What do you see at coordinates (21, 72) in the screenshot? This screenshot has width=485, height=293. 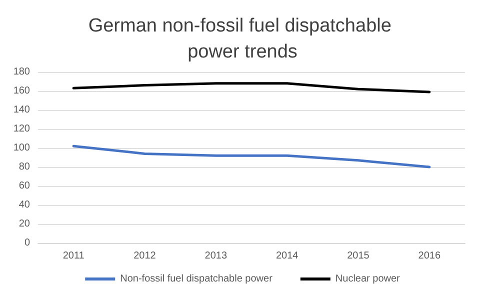 I see `y-tick-label: 180` at bounding box center [21, 72].